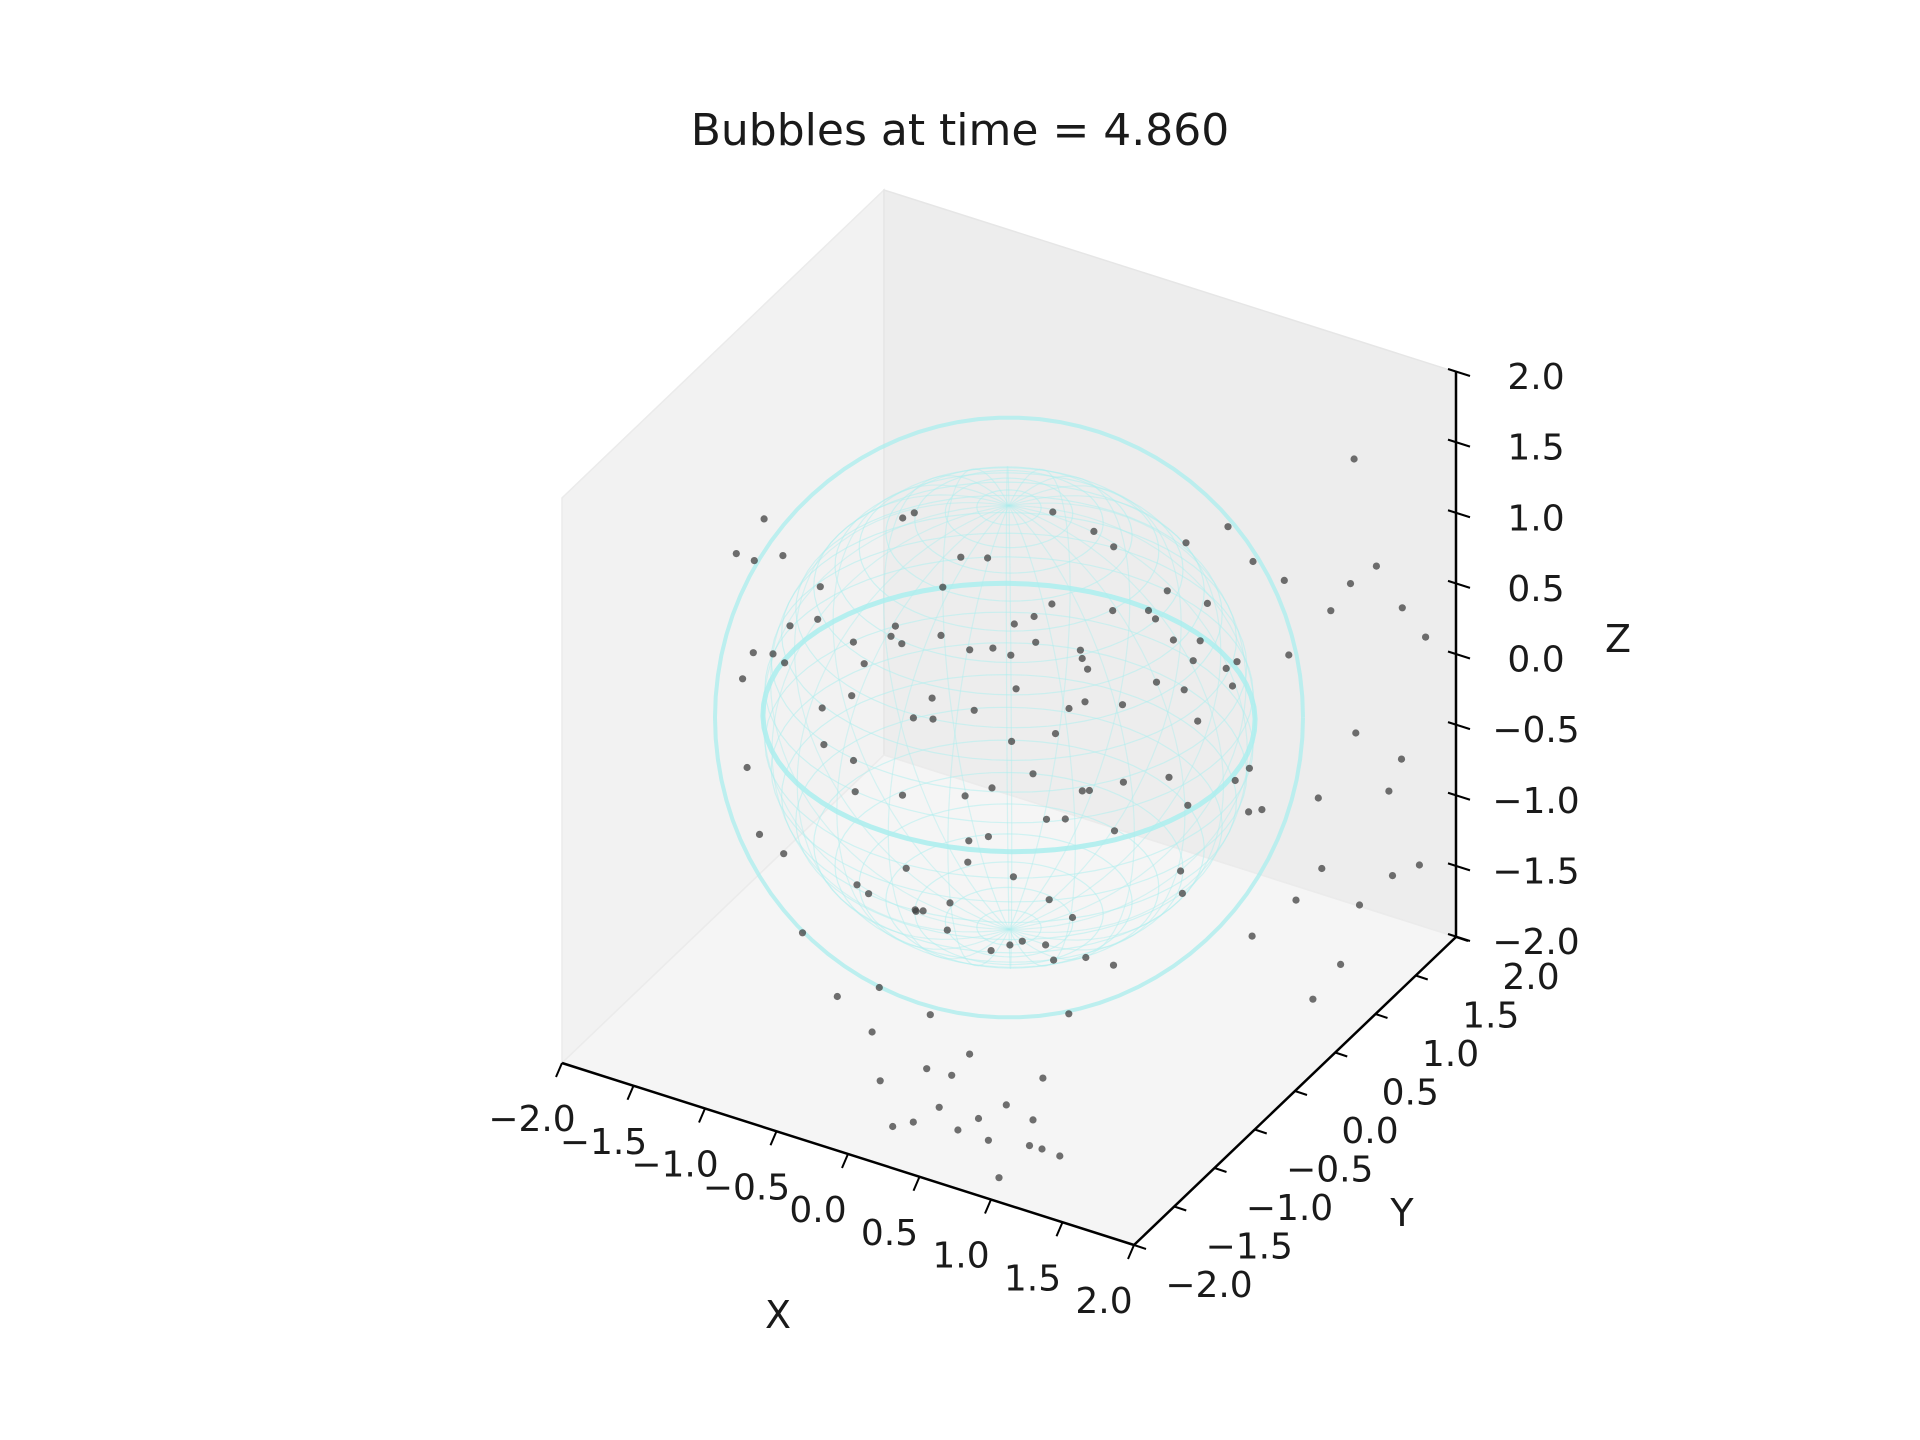 The width and height of the screenshot is (1920, 1440). I want to click on x-tick-label: 0.0, so click(817, 1210).